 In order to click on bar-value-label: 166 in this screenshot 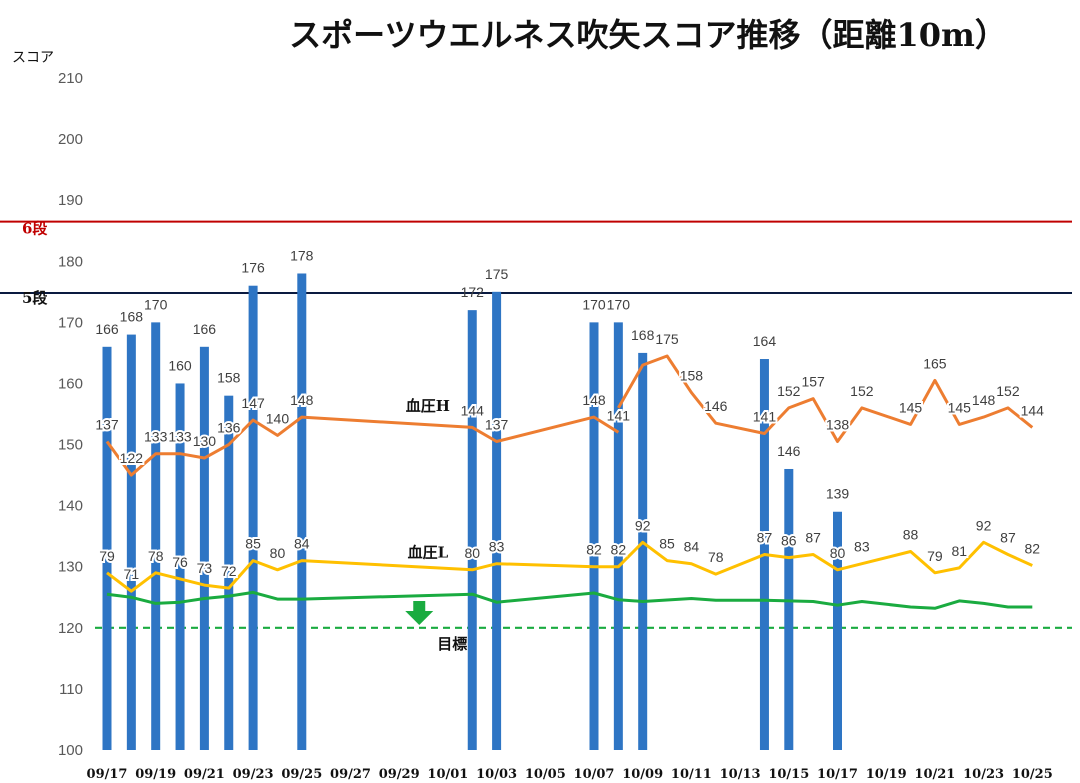, I will do `click(107, 329)`.